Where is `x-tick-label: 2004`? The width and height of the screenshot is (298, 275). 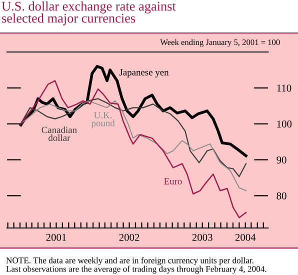 x-tick-label: 2004 is located at coordinates (245, 237).